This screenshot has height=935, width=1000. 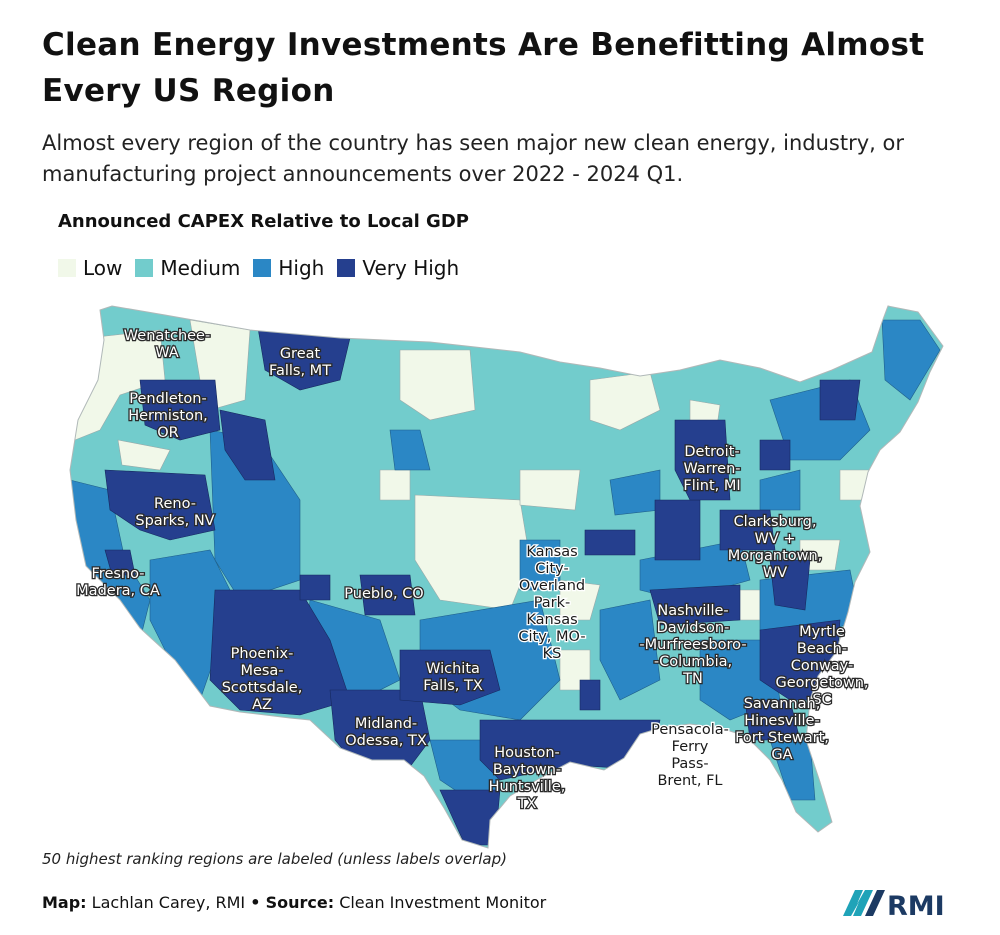 What do you see at coordinates (453, 686) in the screenshot?
I see `map-label-line: Falls, TX` at bounding box center [453, 686].